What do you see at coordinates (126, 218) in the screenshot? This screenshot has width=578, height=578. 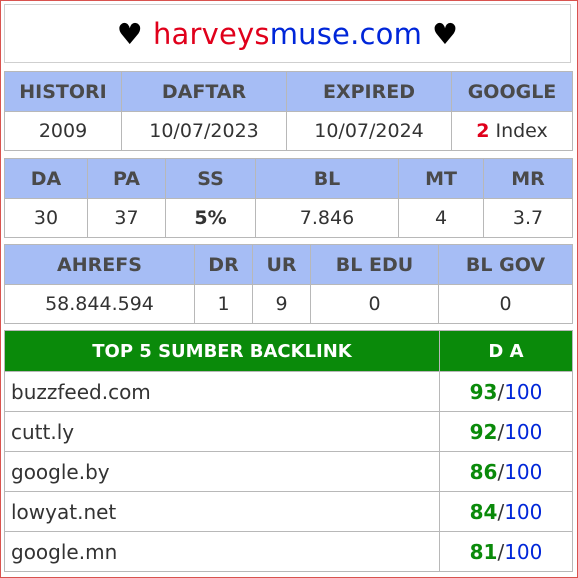 I see `pa-value: 37` at bounding box center [126, 218].